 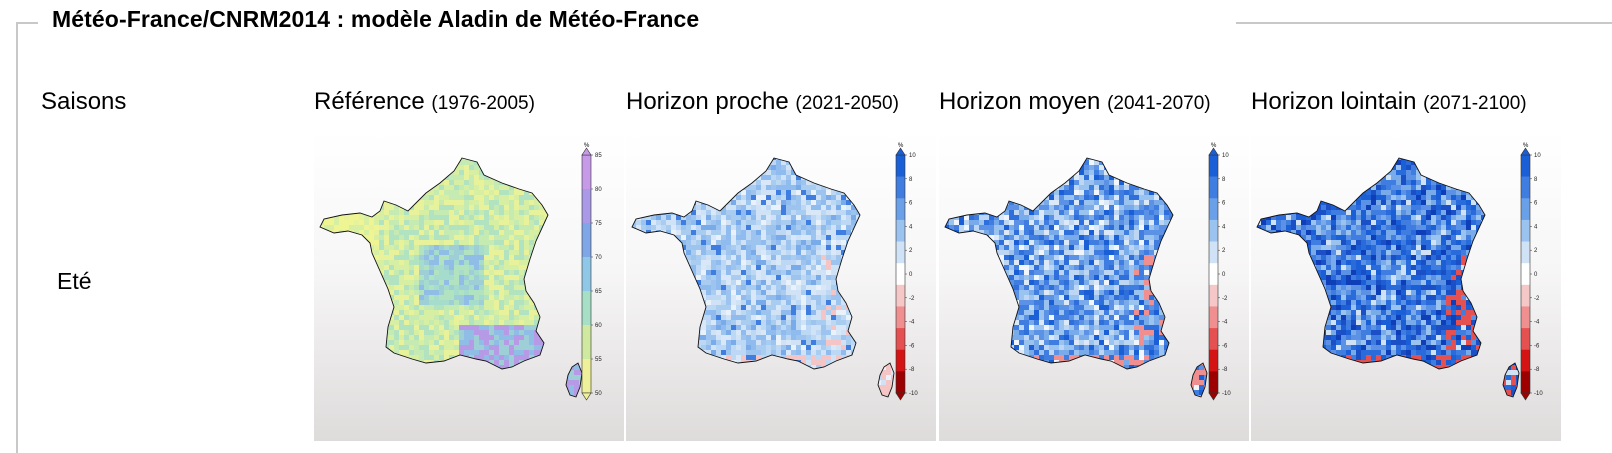 What do you see at coordinates (1020, 101) in the screenshot?
I see `column-header-mid-label: Horizon moyen` at bounding box center [1020, 101].